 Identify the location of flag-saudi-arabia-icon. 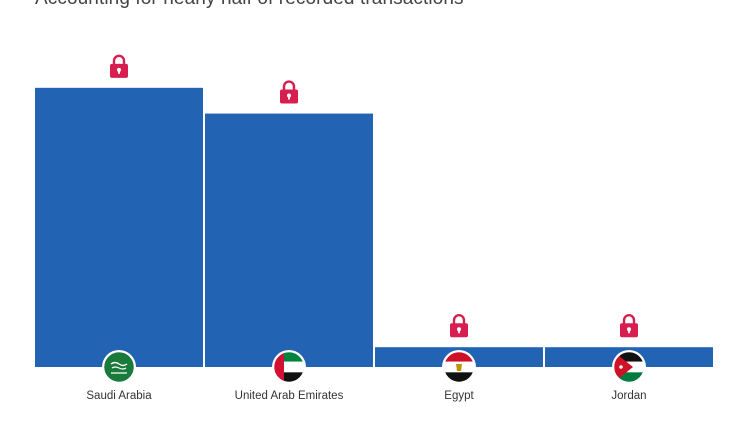
(119, 367).